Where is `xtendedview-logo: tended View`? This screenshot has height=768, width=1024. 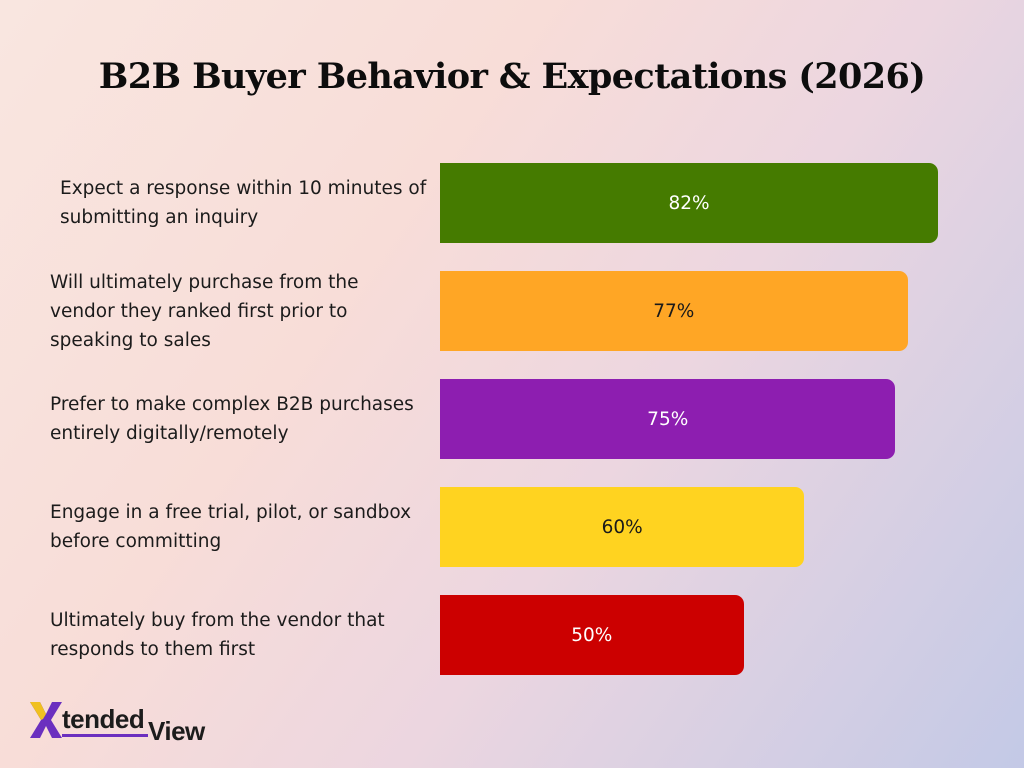 xtendedview-logo: tended View is located at coordinates (148, 723).